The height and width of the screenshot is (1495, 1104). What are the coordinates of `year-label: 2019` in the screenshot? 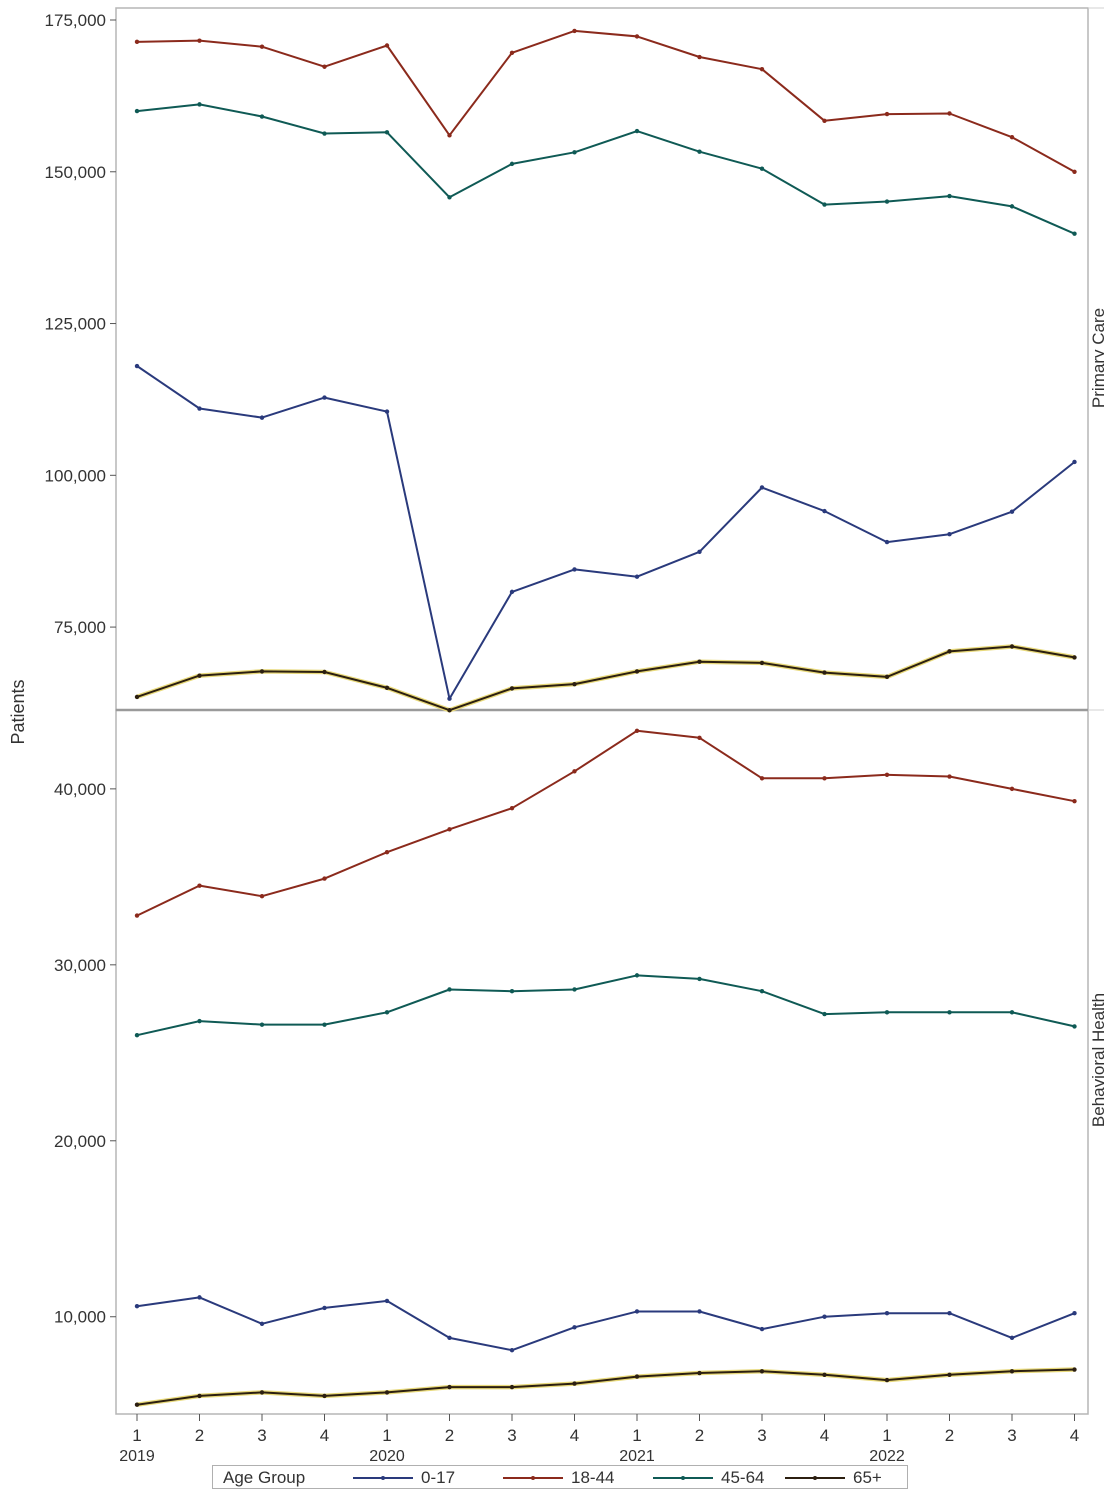 It's located at (137, 1456).